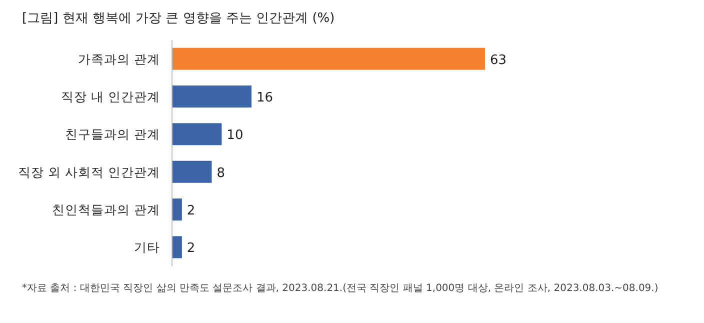  Describe the element at coordinates (498, 60) in the screenshot. I see `data-label: 63` at that location.